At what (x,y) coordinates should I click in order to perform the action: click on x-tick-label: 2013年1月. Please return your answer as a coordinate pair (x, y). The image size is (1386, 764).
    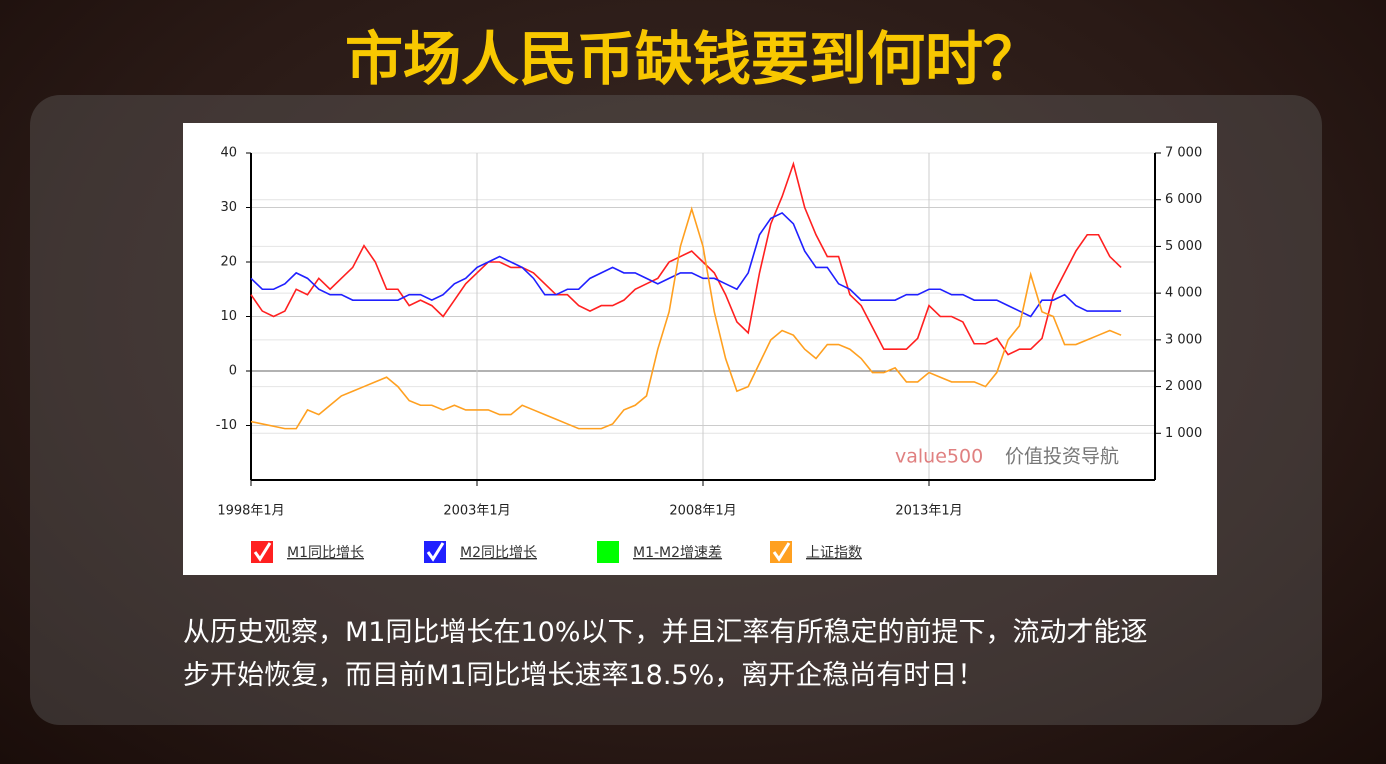
    Looking at the image, I should click on (928, 511).